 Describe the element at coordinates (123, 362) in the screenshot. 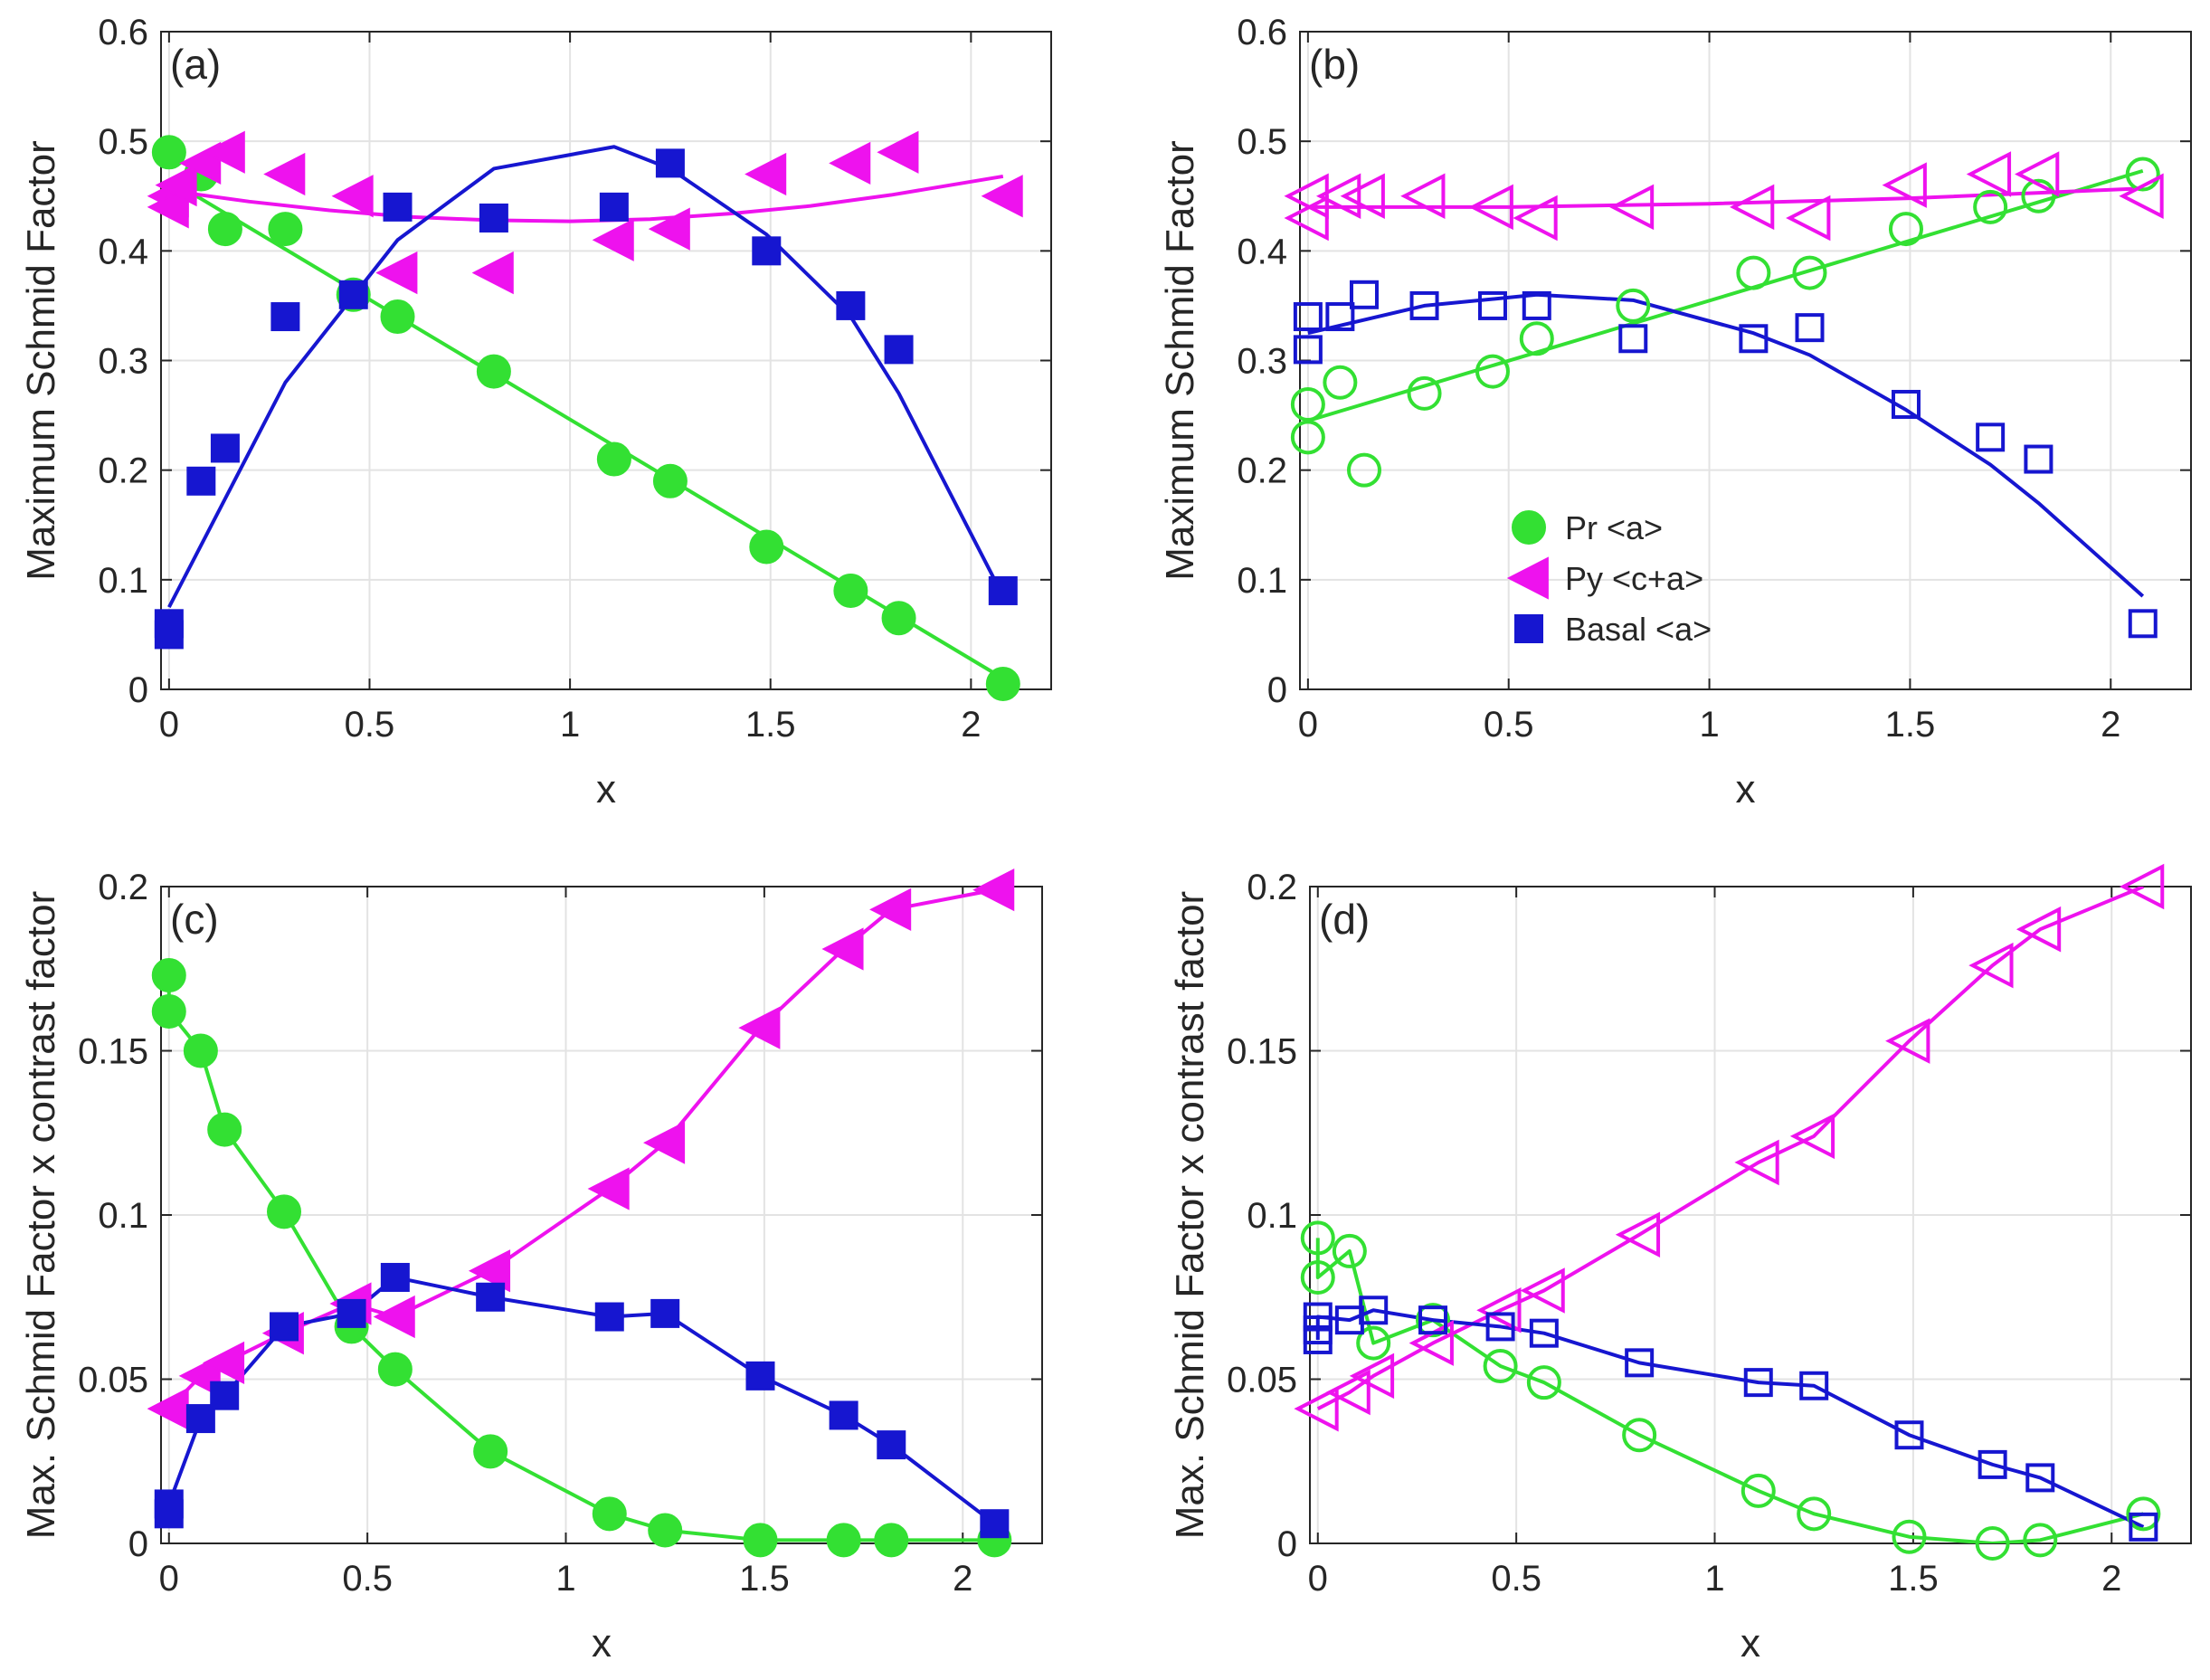

I see `y-tick-label: 0.3` at that location.